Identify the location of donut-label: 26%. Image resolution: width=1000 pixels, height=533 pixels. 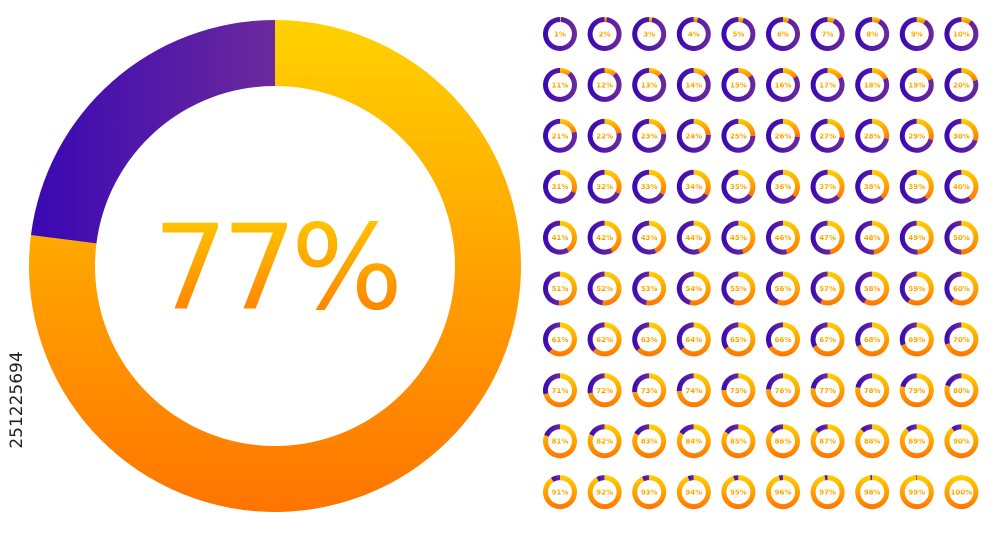
(783, 136).